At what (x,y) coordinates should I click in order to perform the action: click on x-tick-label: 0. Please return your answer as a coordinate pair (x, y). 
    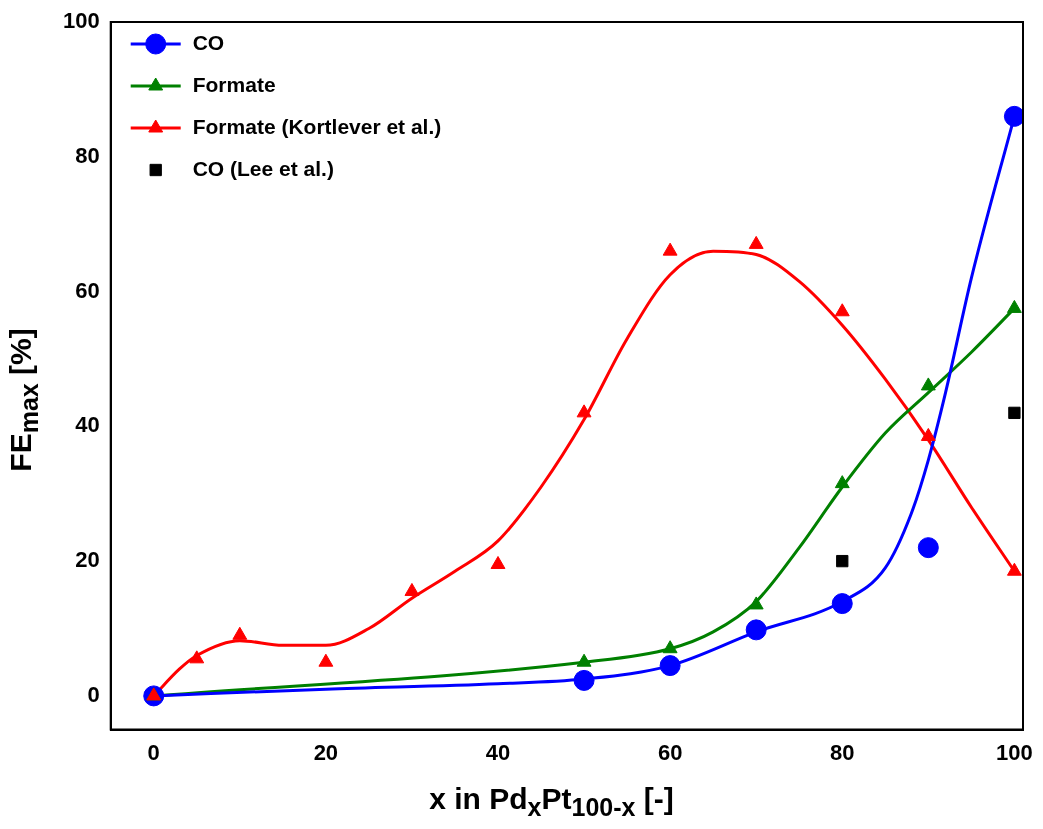
    Looking at the image, I should click on (153, 752).